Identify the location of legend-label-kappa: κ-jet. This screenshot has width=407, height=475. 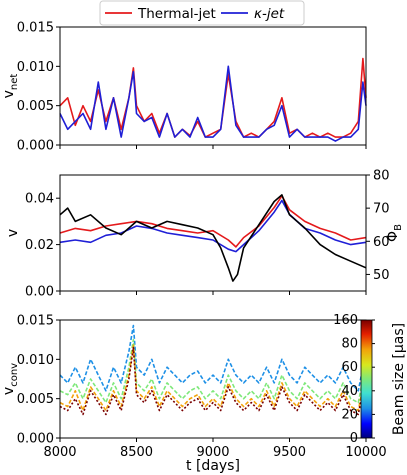
(269, 14).